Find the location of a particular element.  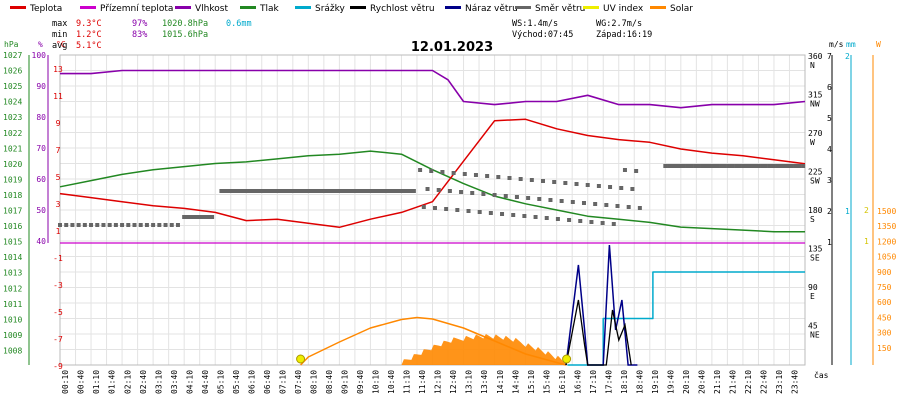

hum-tick-label: 60 is located at coordinates (41, 179).